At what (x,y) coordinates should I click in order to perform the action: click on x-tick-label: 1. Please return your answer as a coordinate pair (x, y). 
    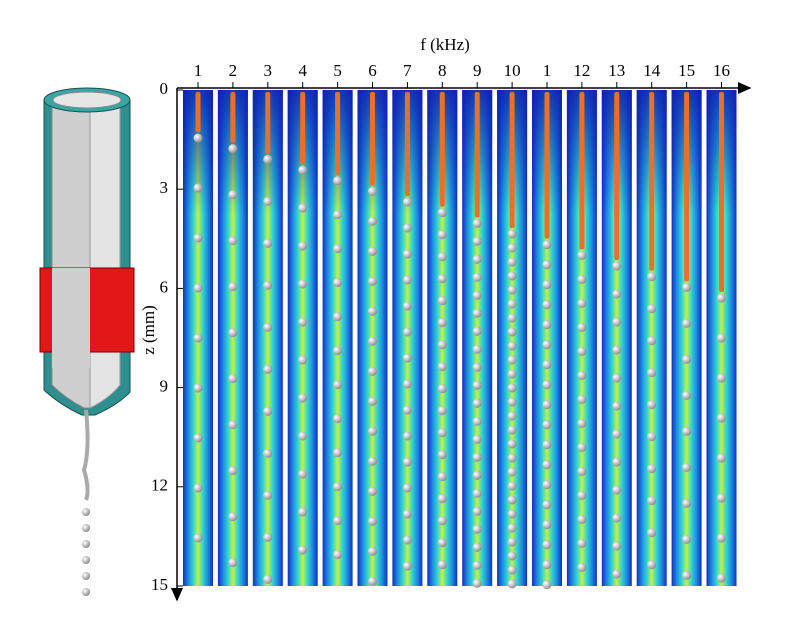
    Looking at the image, I should click on (547, 70).